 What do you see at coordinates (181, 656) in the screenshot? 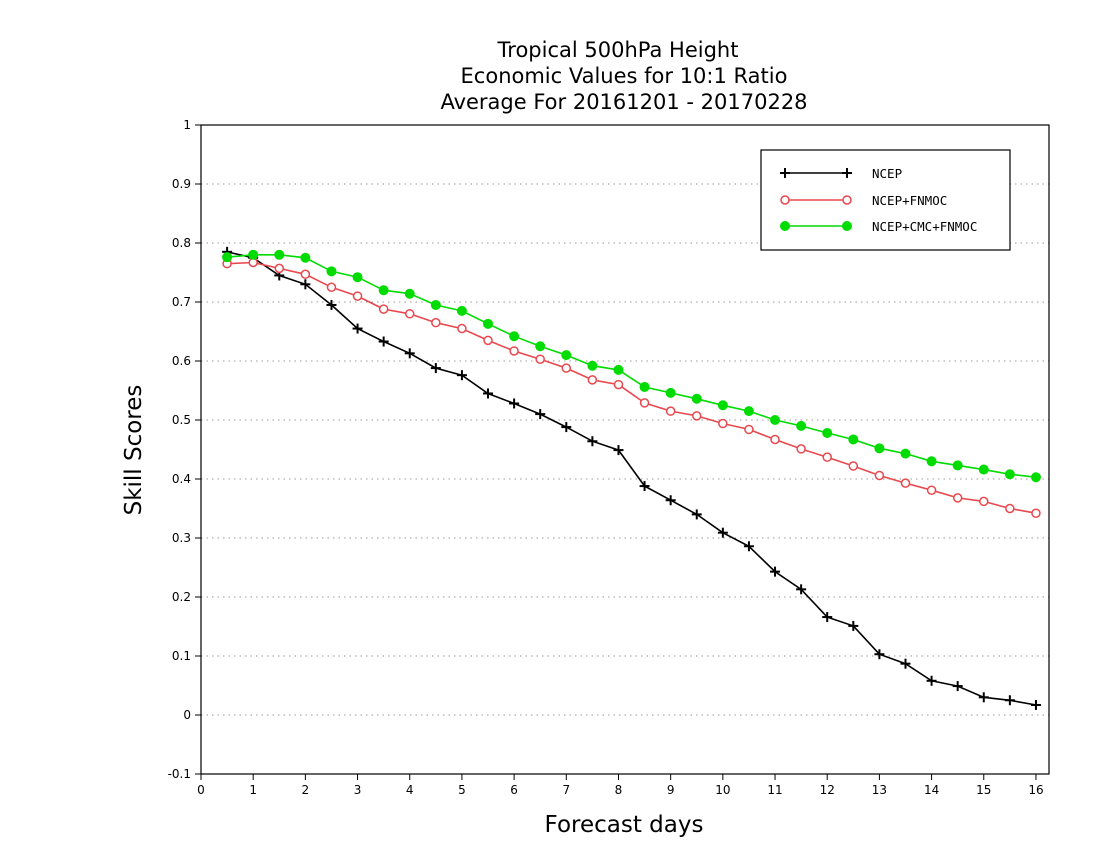
I see `y-tick-label: 0.1` at bounding box center [181, 656].